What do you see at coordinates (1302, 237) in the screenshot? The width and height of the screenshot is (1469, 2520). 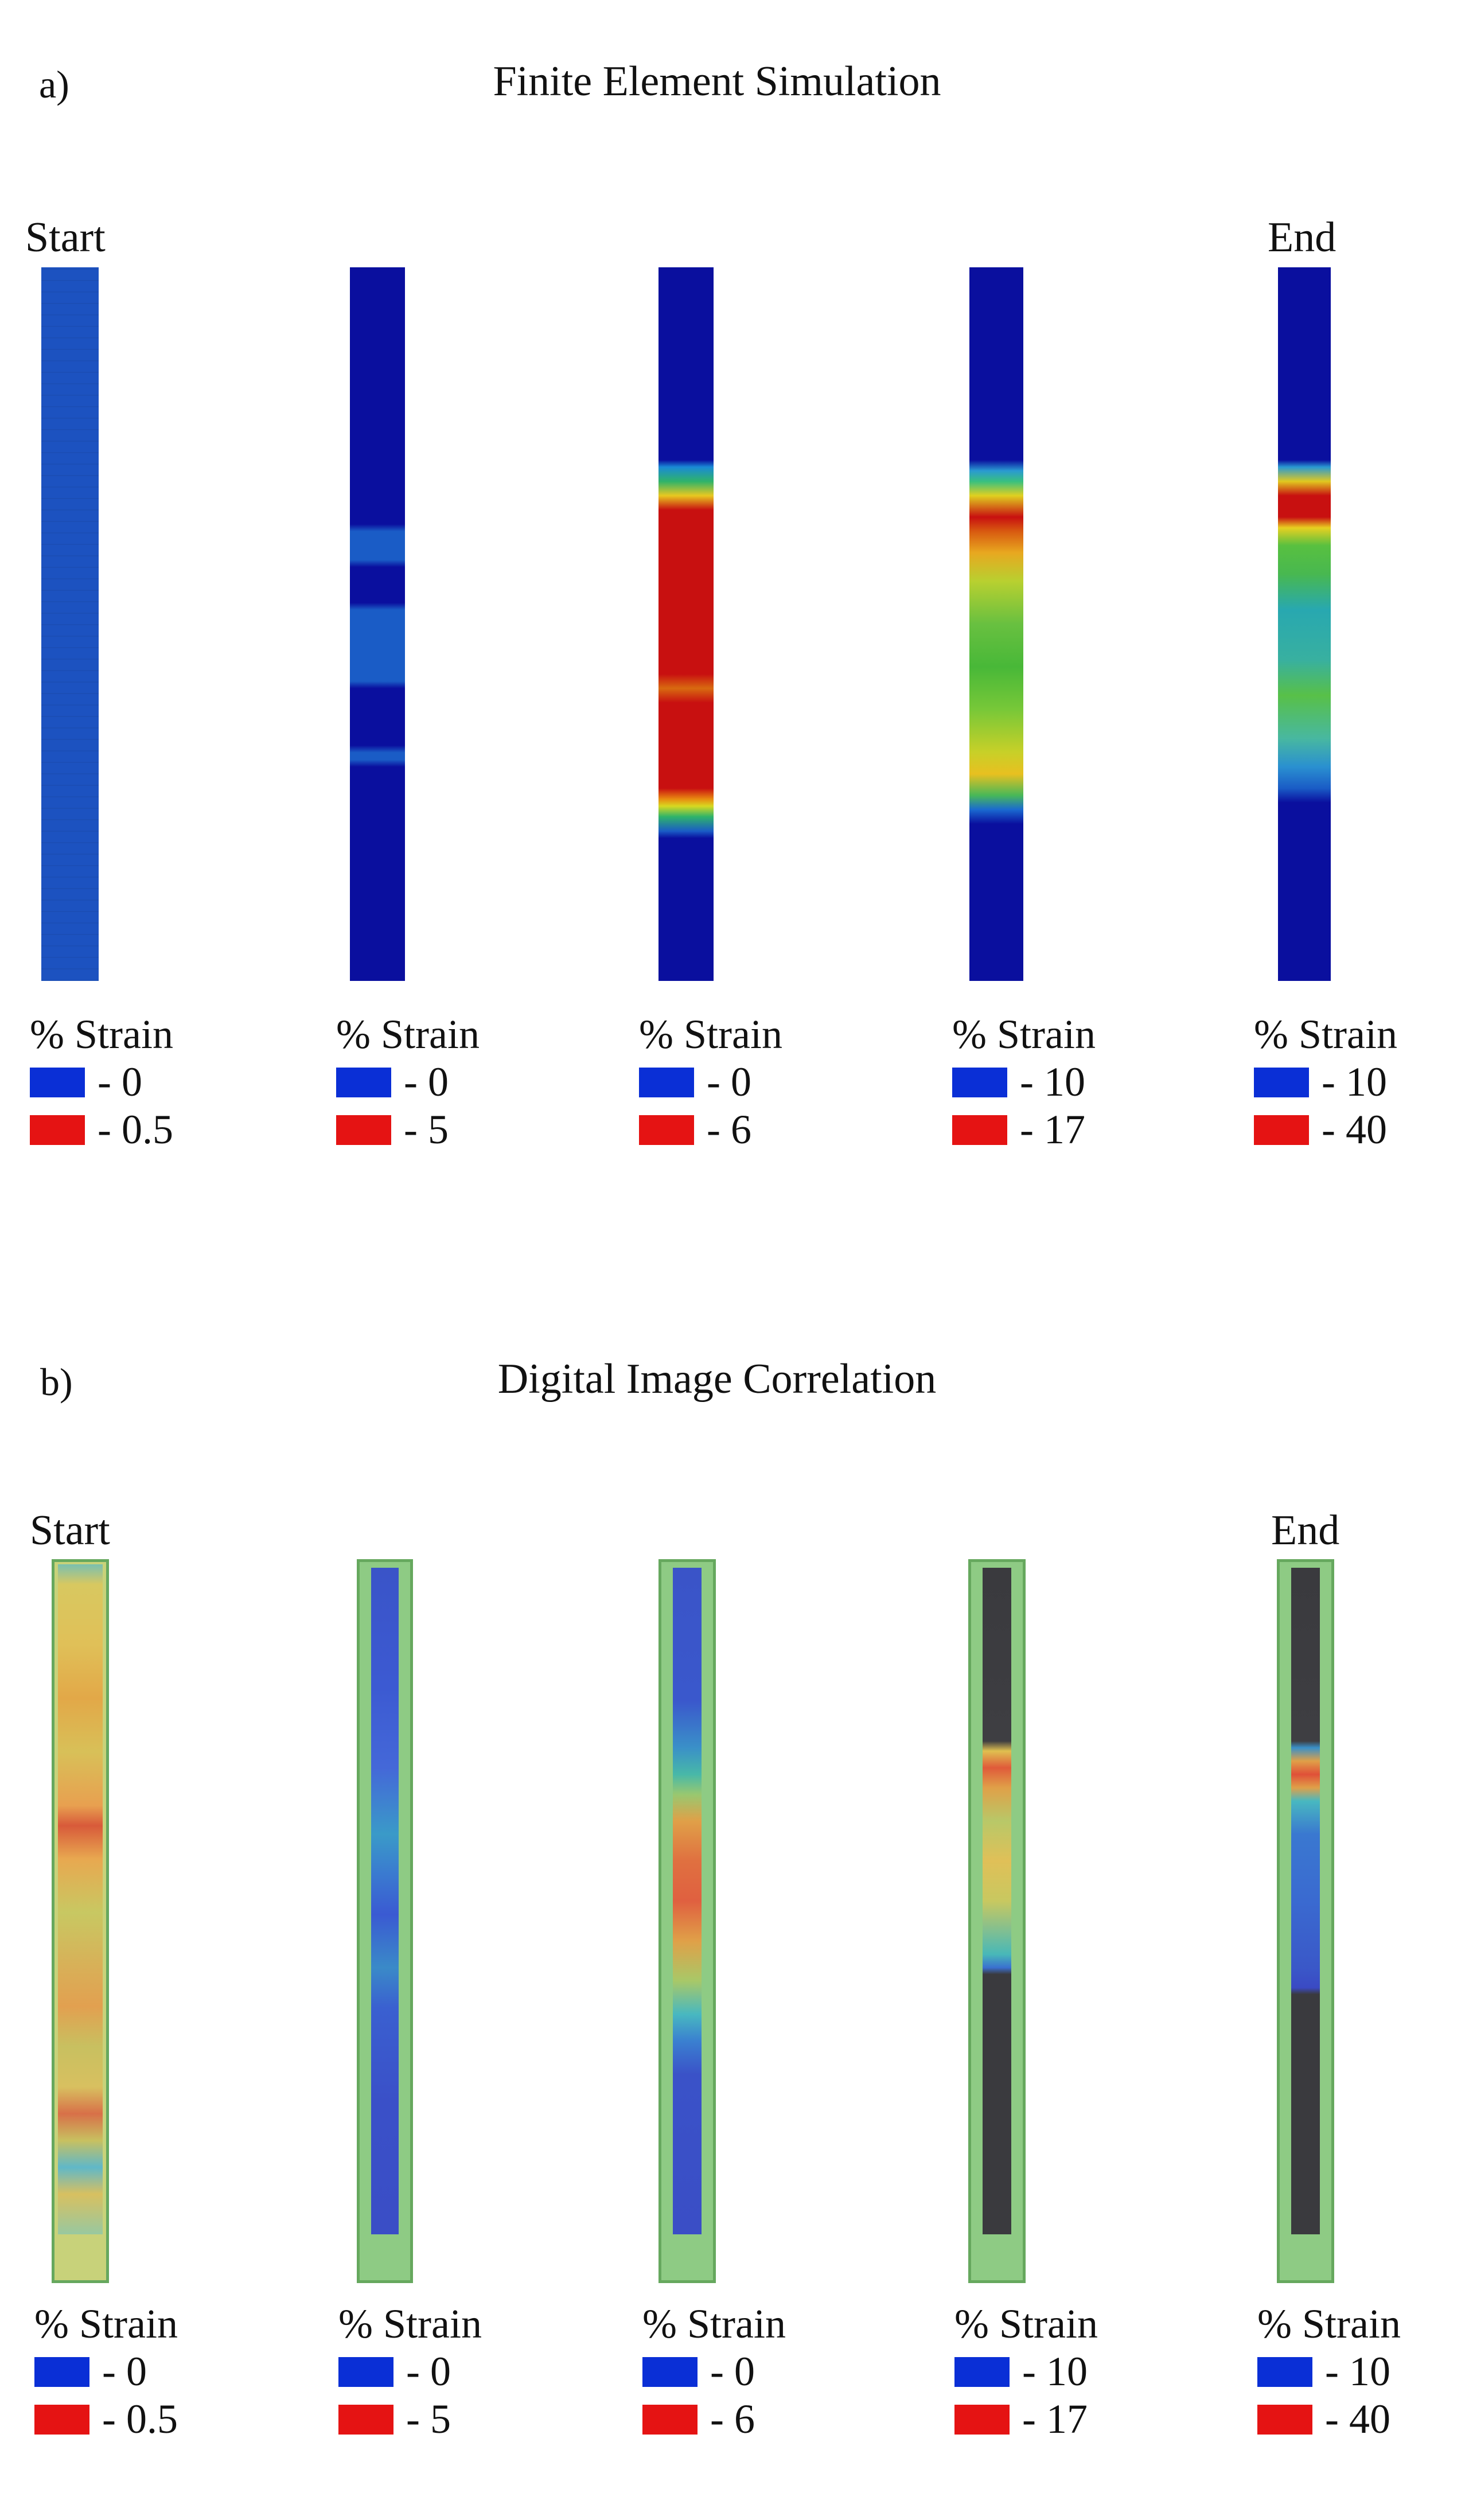 I see `panel-a-end-label: End` at bounding box center [1302, 237].